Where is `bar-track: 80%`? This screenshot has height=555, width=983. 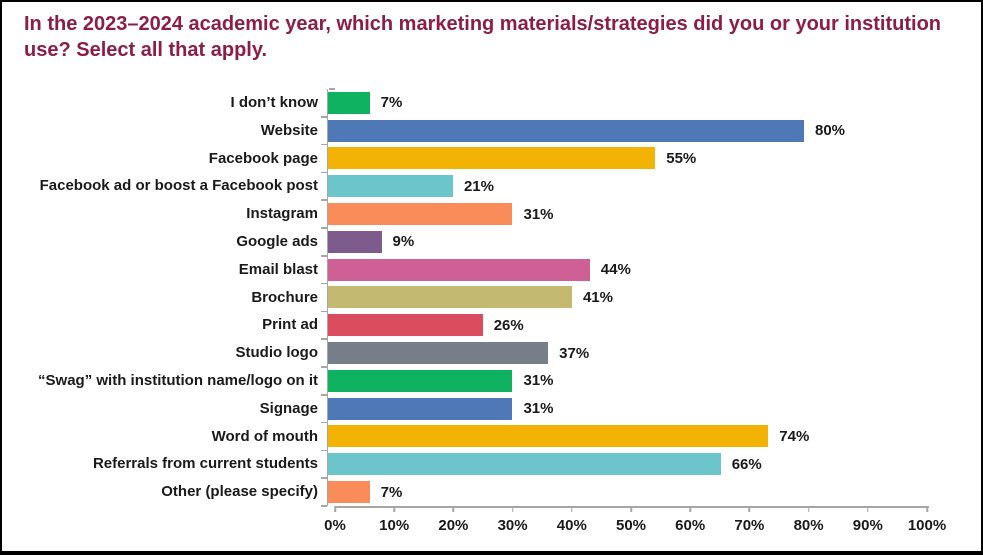
bar-track: 80% is located at coordinates (621, 131).